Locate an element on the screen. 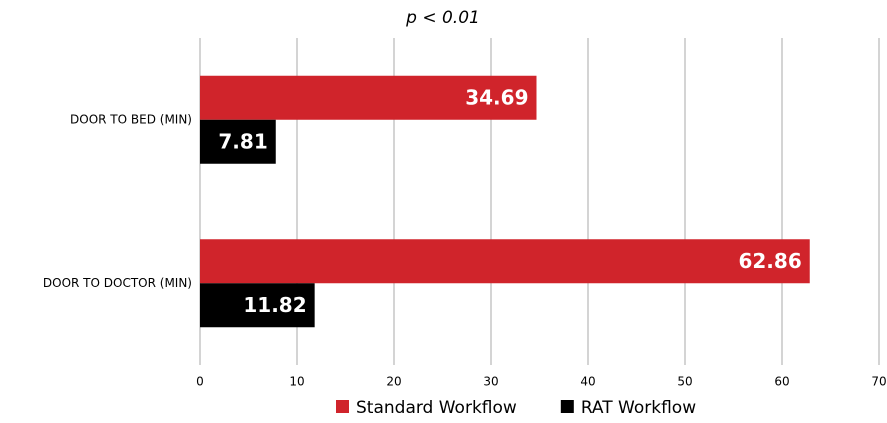 Image resolution: width=887 pixels, height=423 pixels. x-tick-label: 40 is located at coordinates (587, 382).